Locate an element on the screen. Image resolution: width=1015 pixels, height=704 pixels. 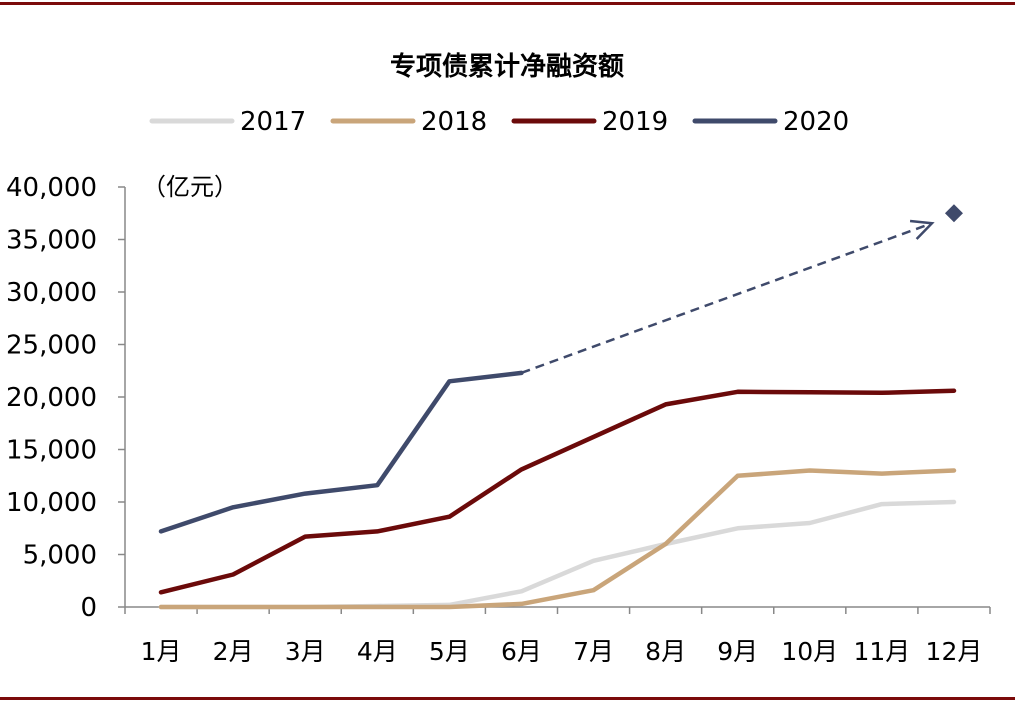
bottom-border-rule is located at coordinates (507, 698).